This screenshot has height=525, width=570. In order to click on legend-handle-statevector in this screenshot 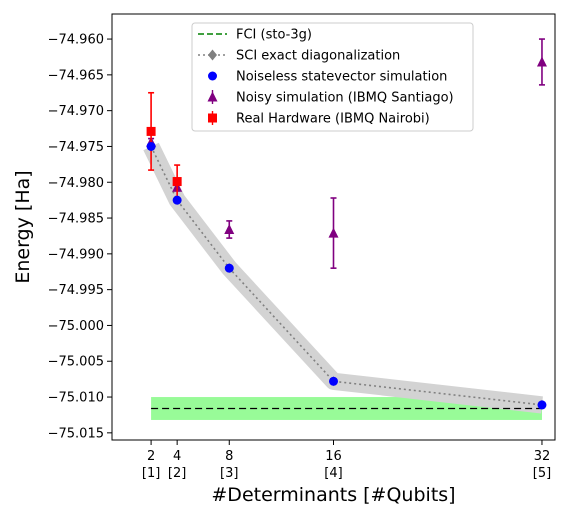, I will do `click(212, 76)`.